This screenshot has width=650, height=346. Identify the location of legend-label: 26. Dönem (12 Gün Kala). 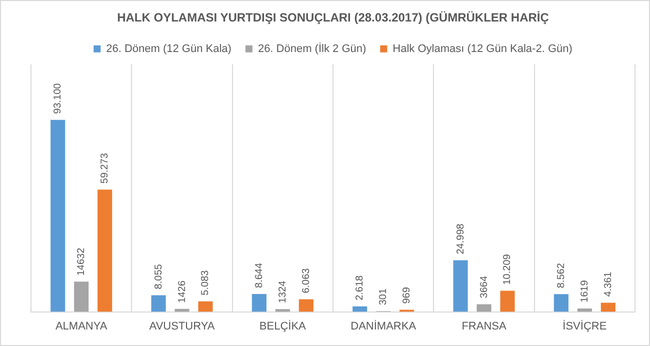
(169, 48).